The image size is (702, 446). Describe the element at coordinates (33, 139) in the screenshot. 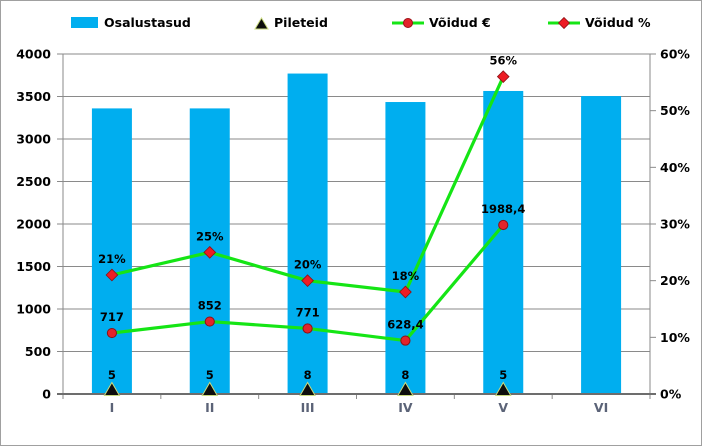

I see `left-axis-label: 3000` at that location.